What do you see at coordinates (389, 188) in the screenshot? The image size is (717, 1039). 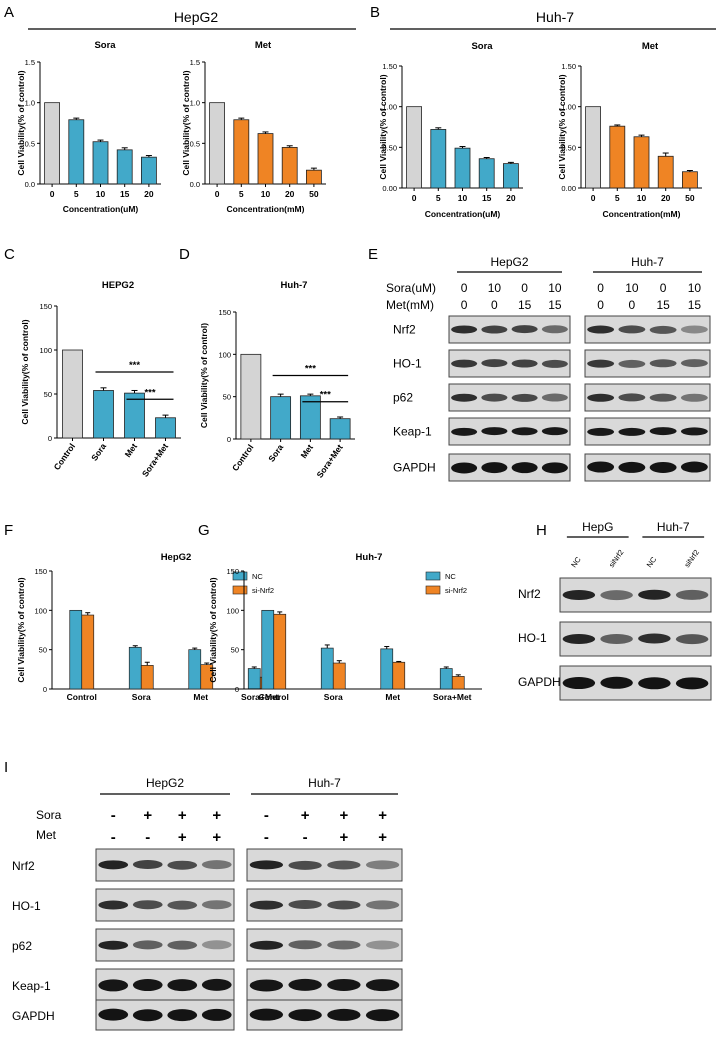 I see `y-tick-label: 0.00` at bounding box center [389, 188].